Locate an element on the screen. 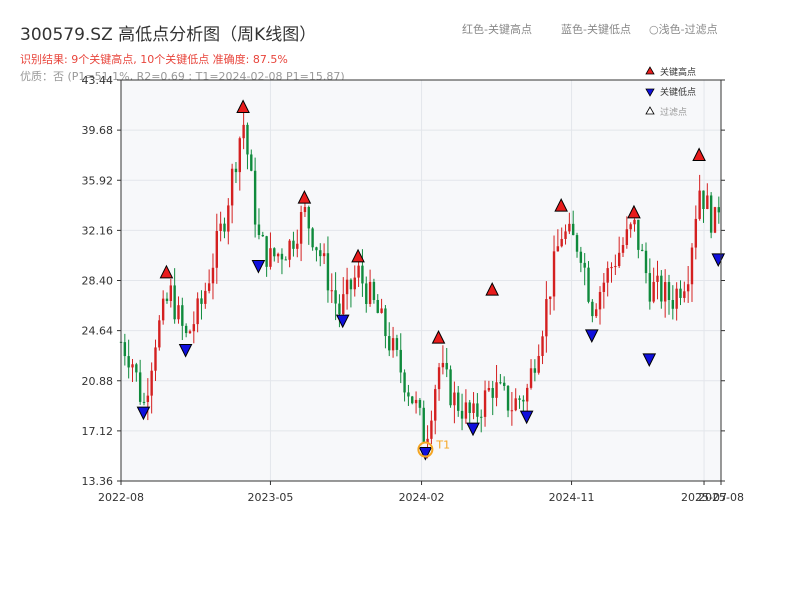 Image resolution: width=800 pixels, height=600 pixels. legend-low-label: 关键低点 is located at coordinates (678, 92).